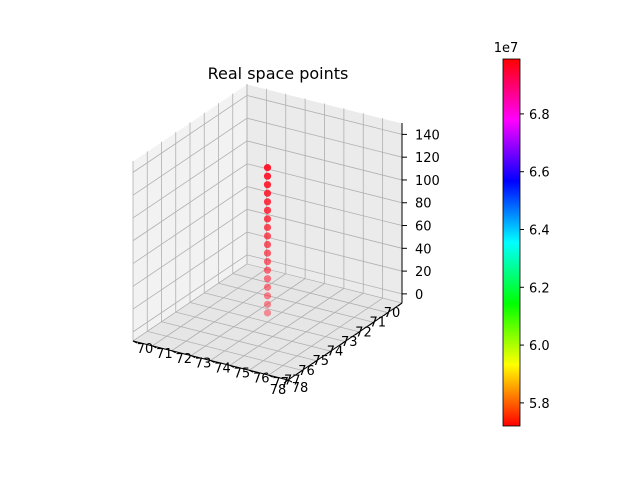  What do you see at coordinates (423, 249) in the screenshot?
I see `z-tick-label: 40` at bounding box center [423, 249].